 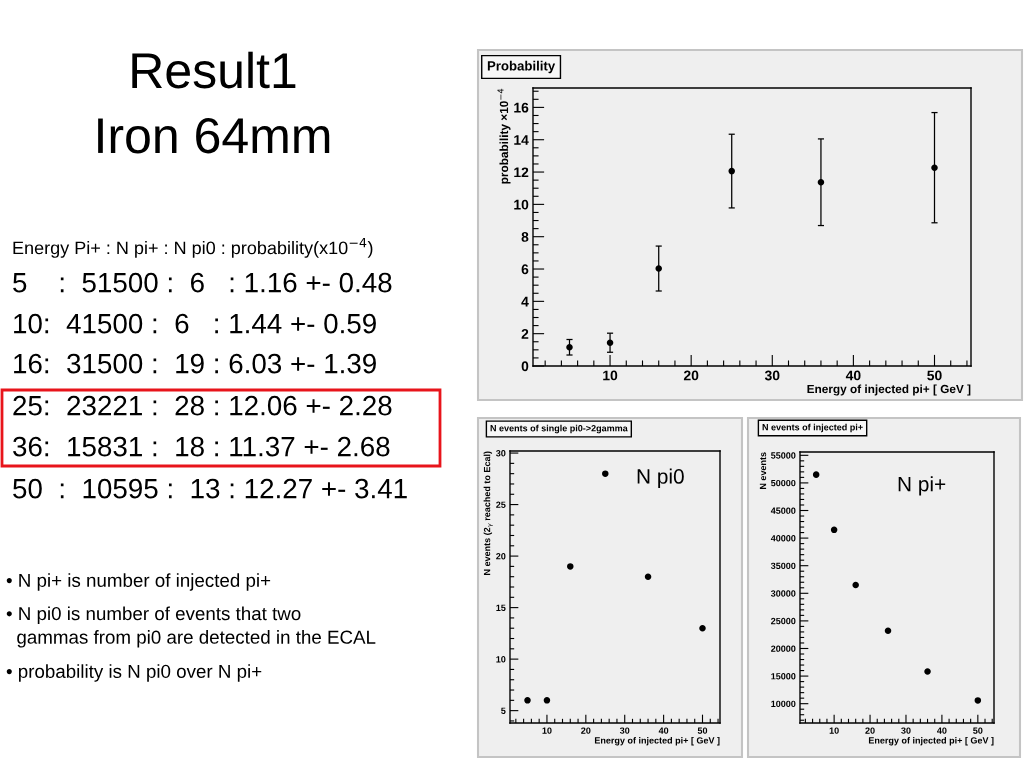 What do you see at coordinates (783, 483) in the screenshot?
I see `y-tick-label: 50000` at bounding box center [783, 483].